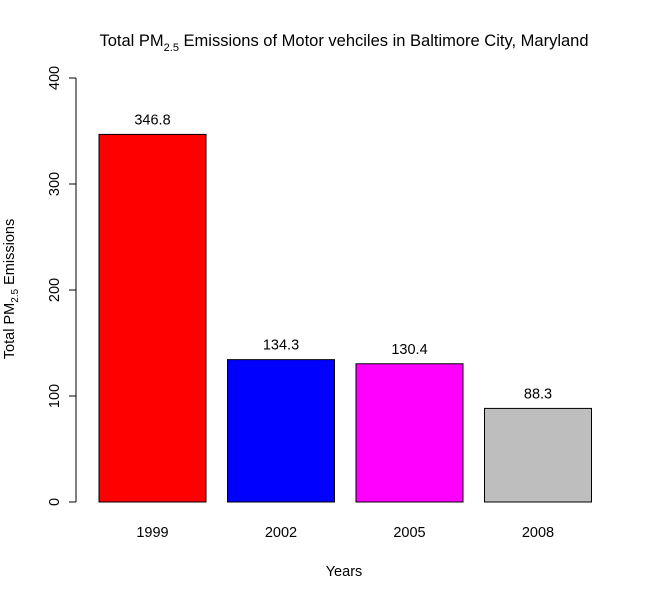  Describe the element at coordinates (131, 41) in the screenshot. I see `chart-title-main: Total PM` at that location.